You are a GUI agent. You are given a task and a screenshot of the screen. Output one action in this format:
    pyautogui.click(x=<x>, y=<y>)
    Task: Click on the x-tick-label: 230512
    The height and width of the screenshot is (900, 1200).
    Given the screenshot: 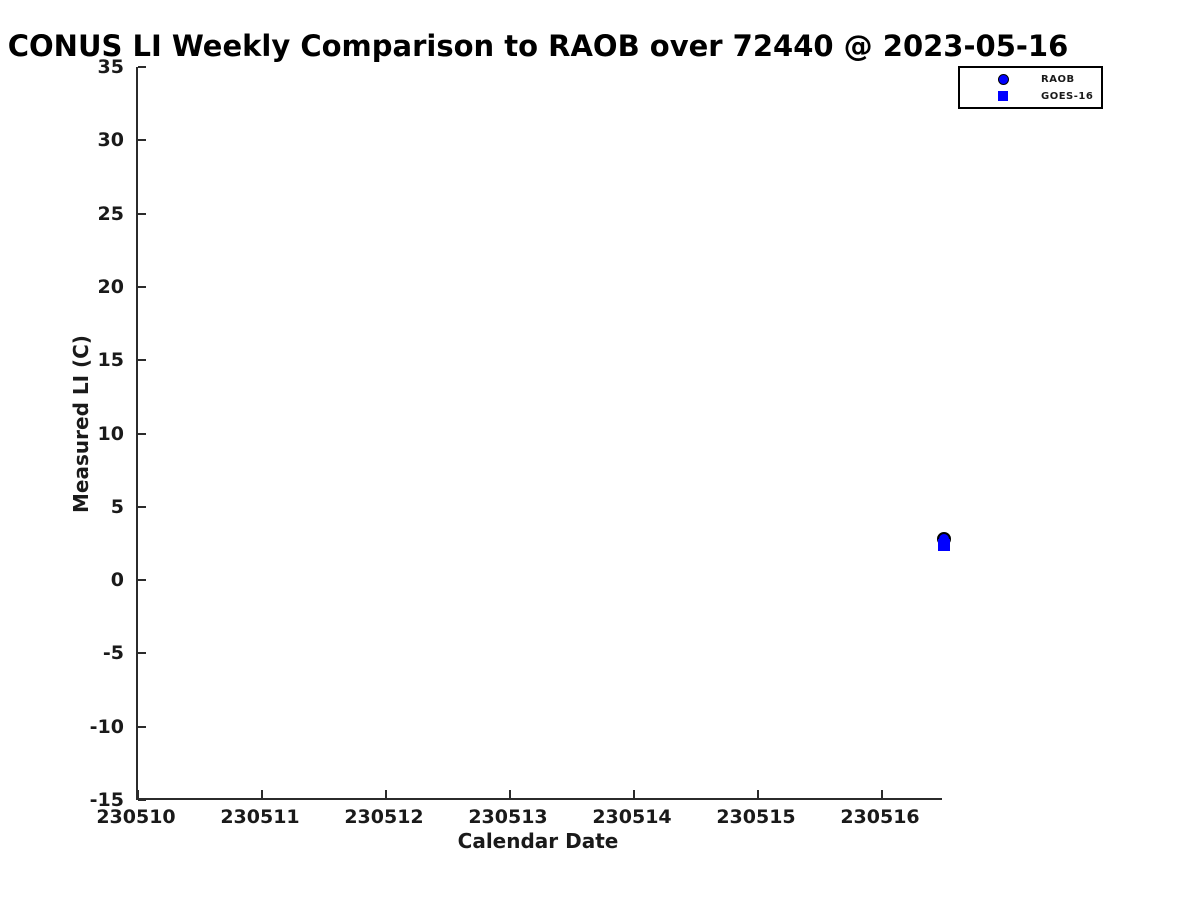 What is the action you would take?
    pyautogui.click(x=384, y=817)
    